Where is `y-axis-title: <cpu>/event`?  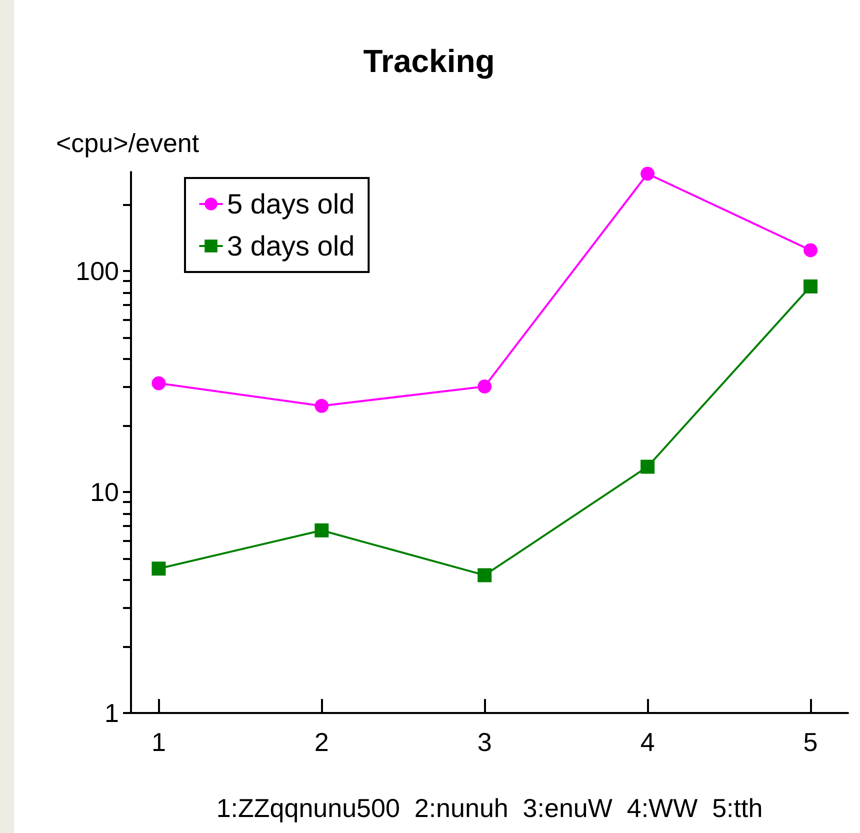
y-axis-title: <cpu>/event is located at coordinates (128, 143).